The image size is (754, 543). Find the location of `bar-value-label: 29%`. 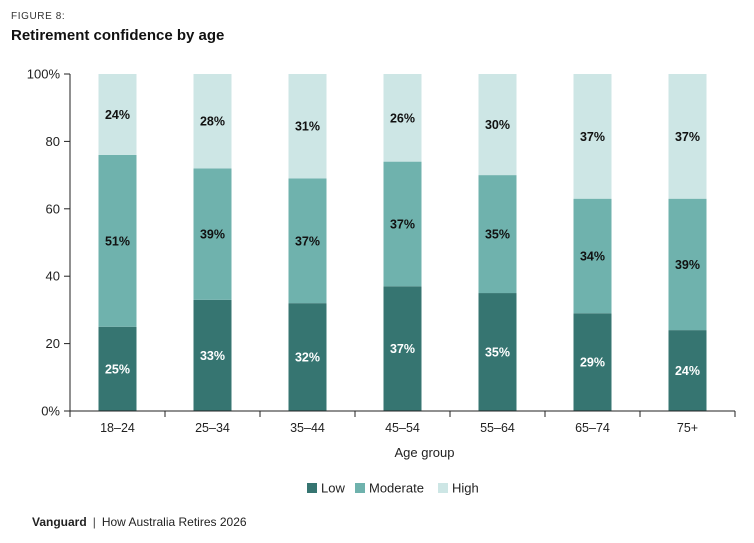

bar-value-label: 29% is located at coordinates (592, 363).